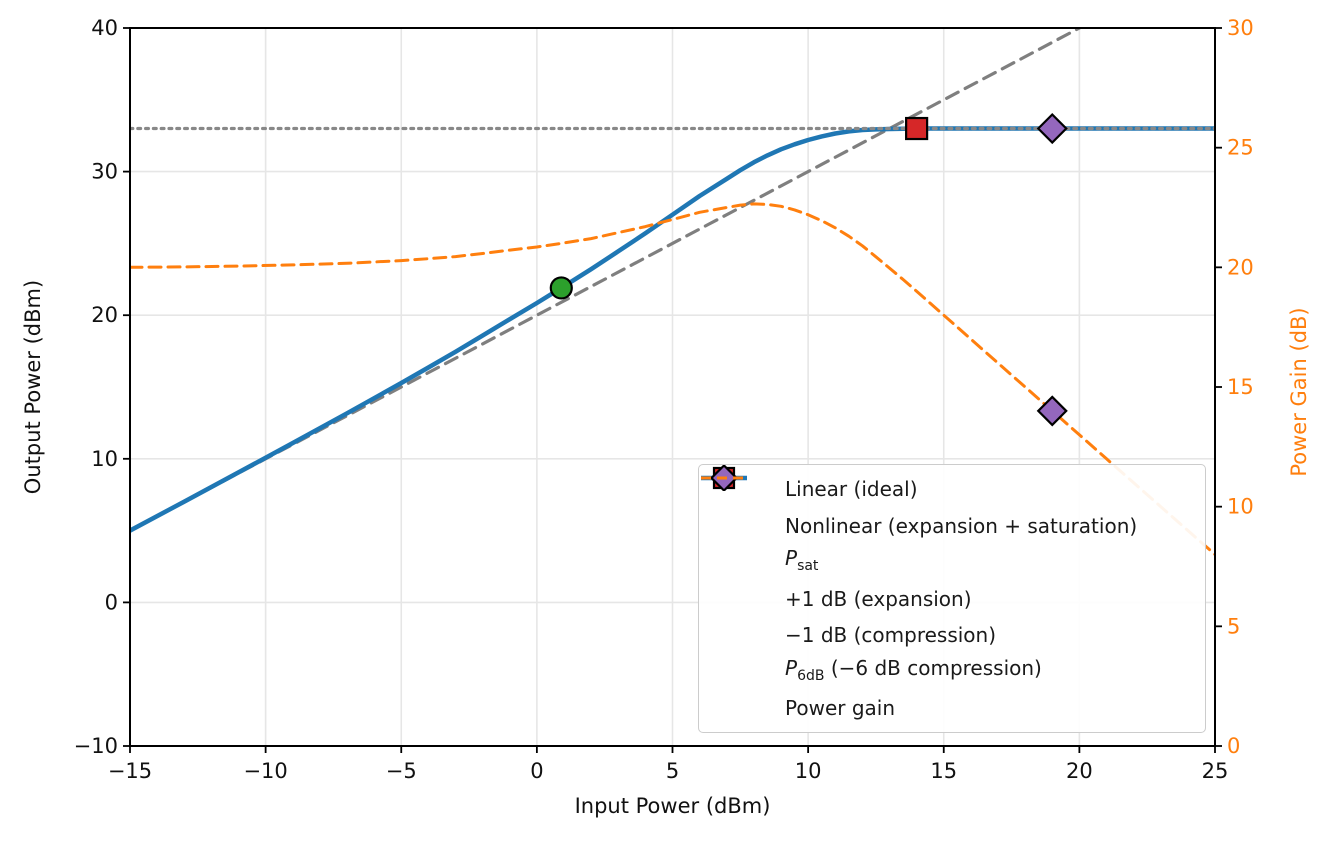 This screenshot has height=844, width=1324. I want to click on y-right-tick-label: 25, so click(1240, 148).